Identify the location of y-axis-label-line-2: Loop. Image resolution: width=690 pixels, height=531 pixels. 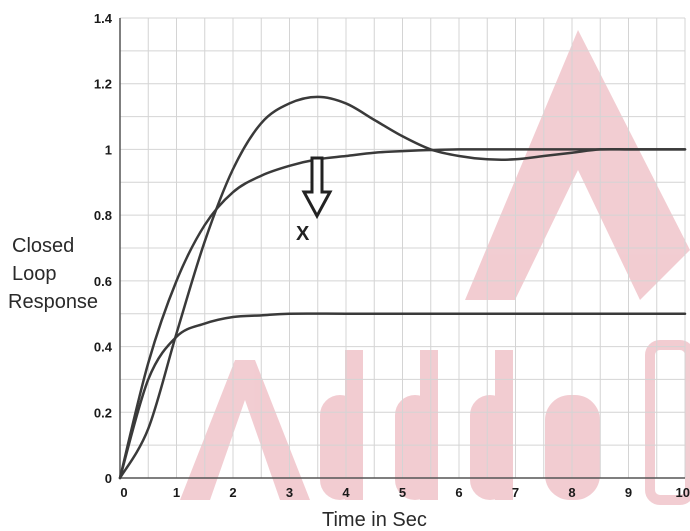
(34, 274).